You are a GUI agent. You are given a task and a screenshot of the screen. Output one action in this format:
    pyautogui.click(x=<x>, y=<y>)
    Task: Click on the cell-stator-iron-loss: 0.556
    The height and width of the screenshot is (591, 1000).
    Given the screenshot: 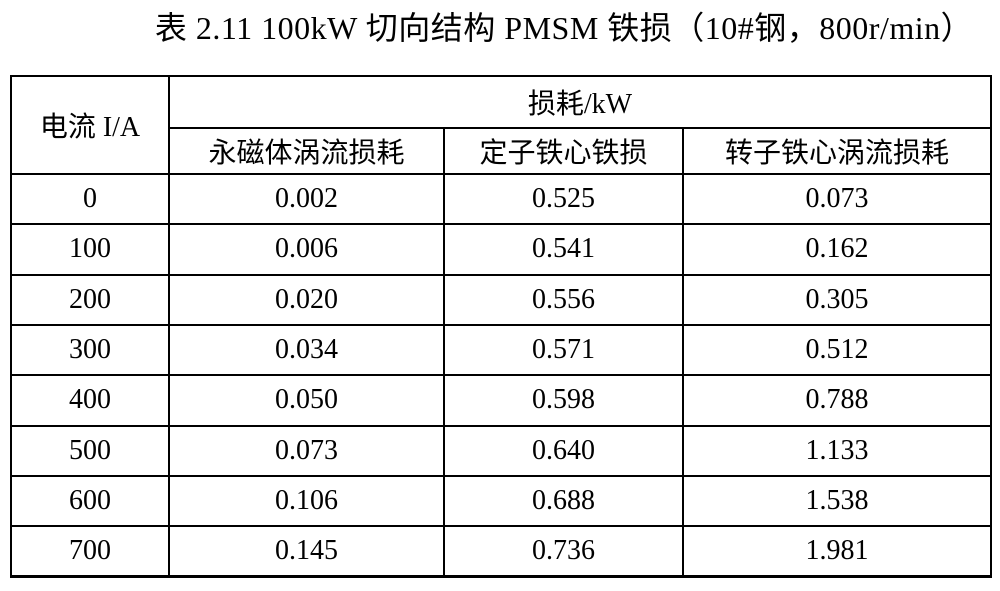 What is the action you would take?
    pyautogui.click(x=563, y=299)
    